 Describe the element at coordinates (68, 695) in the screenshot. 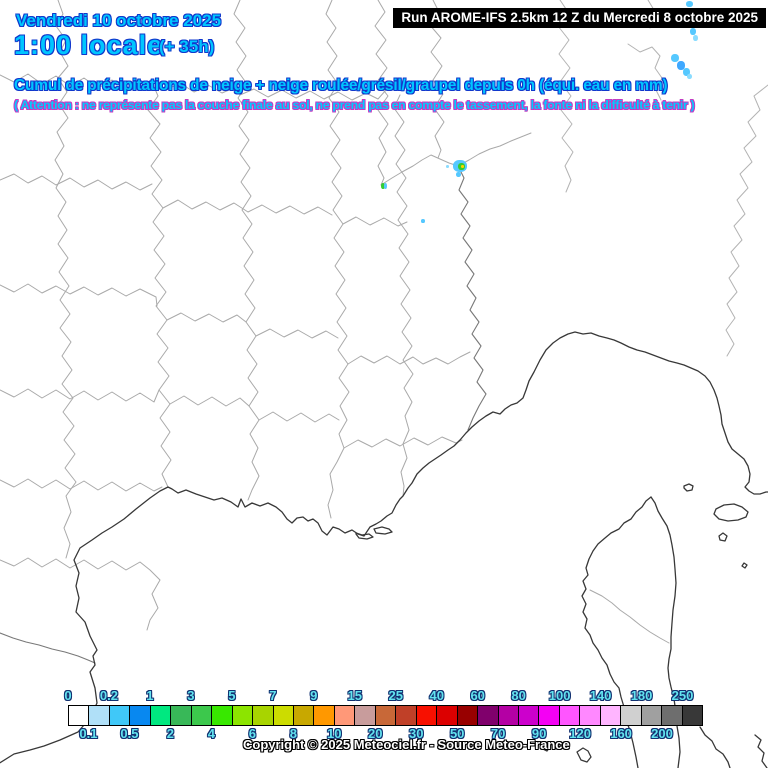

I see `legend-tick-label: 0` at that location.